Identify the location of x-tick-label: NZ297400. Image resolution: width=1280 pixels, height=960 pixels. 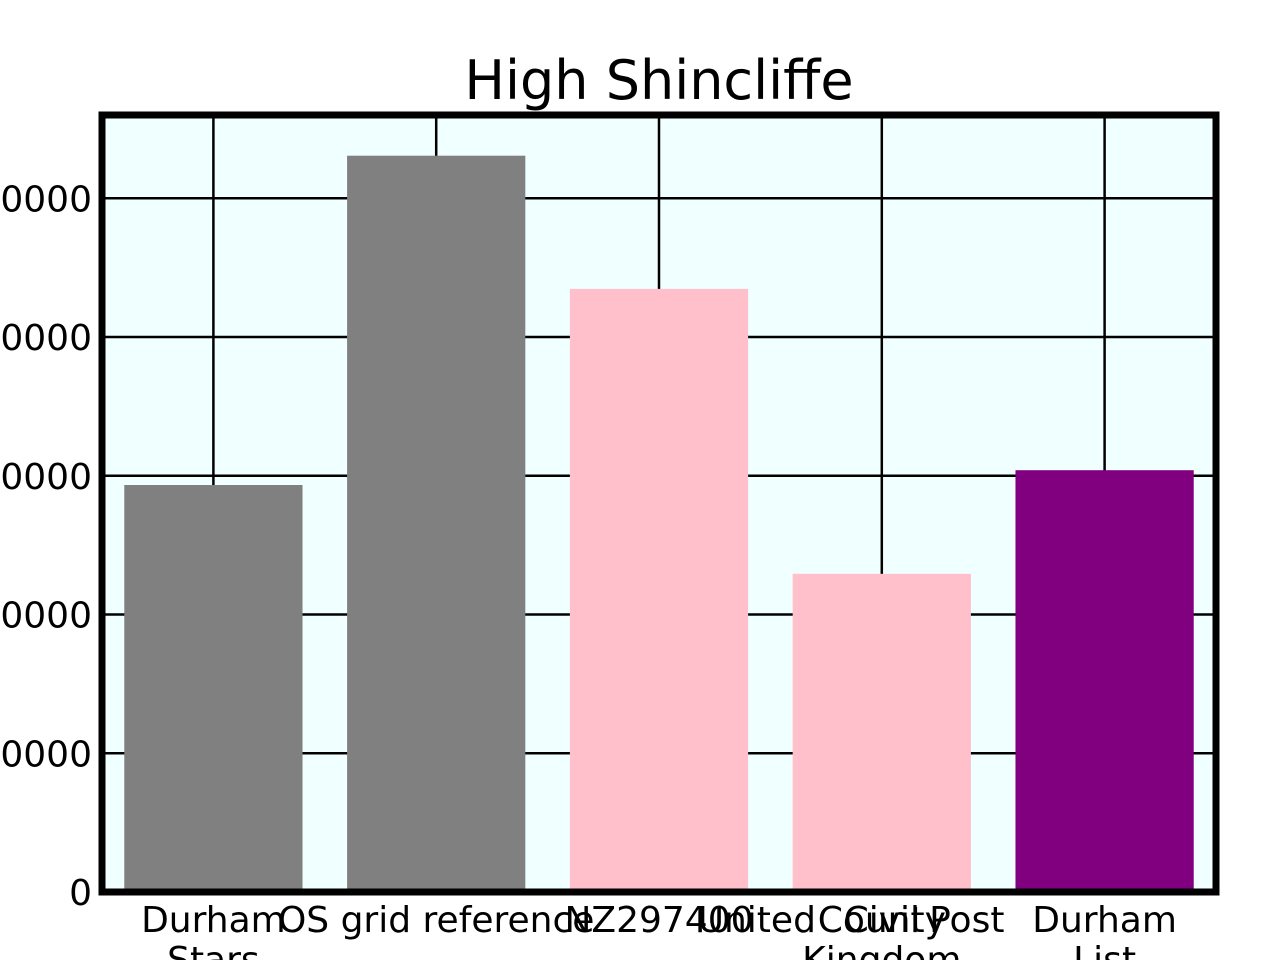
(658, 920).